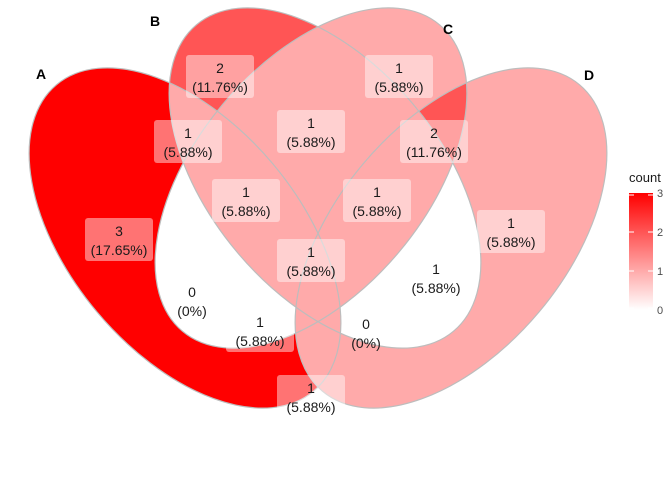 The image size is (672, 480). Describe the element at coordinates (660, 233) in the screenshot. I see `legend-tick-label: 2` at that location.